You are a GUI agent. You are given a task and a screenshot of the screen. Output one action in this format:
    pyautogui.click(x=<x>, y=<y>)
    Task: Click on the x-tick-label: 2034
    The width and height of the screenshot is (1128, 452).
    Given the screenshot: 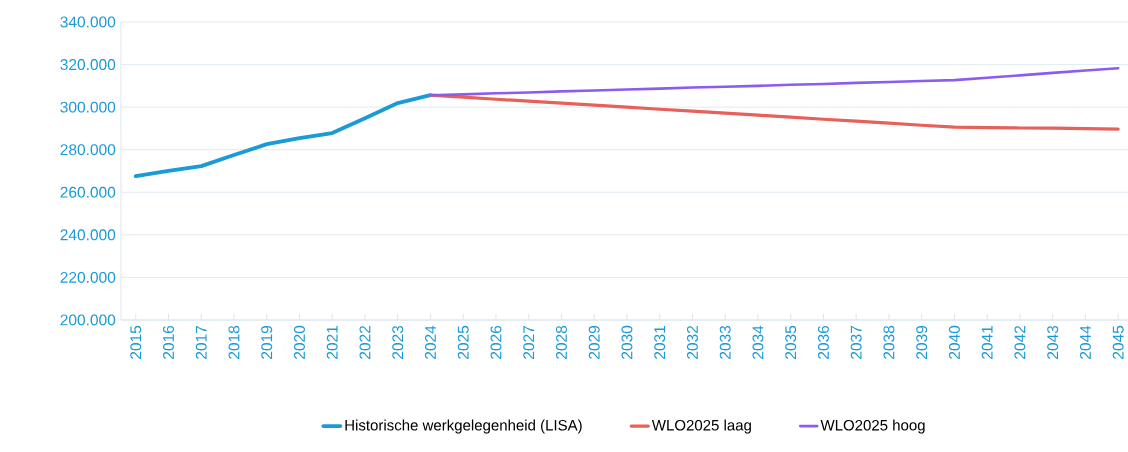 What is the action you would take?
    pyautogui.click(x=758, y=342)
    